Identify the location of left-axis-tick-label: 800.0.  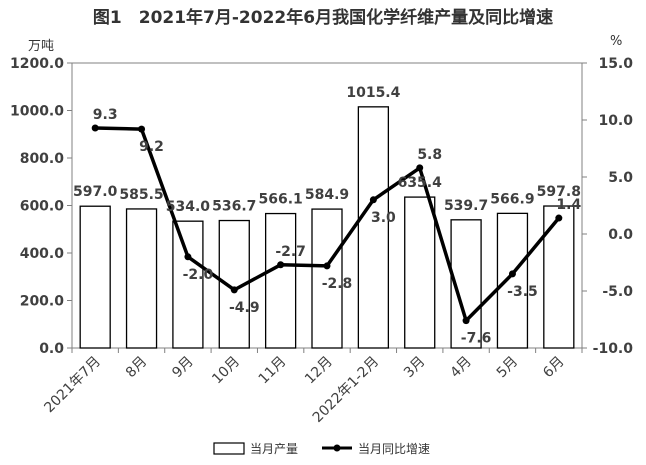
(42, 159).